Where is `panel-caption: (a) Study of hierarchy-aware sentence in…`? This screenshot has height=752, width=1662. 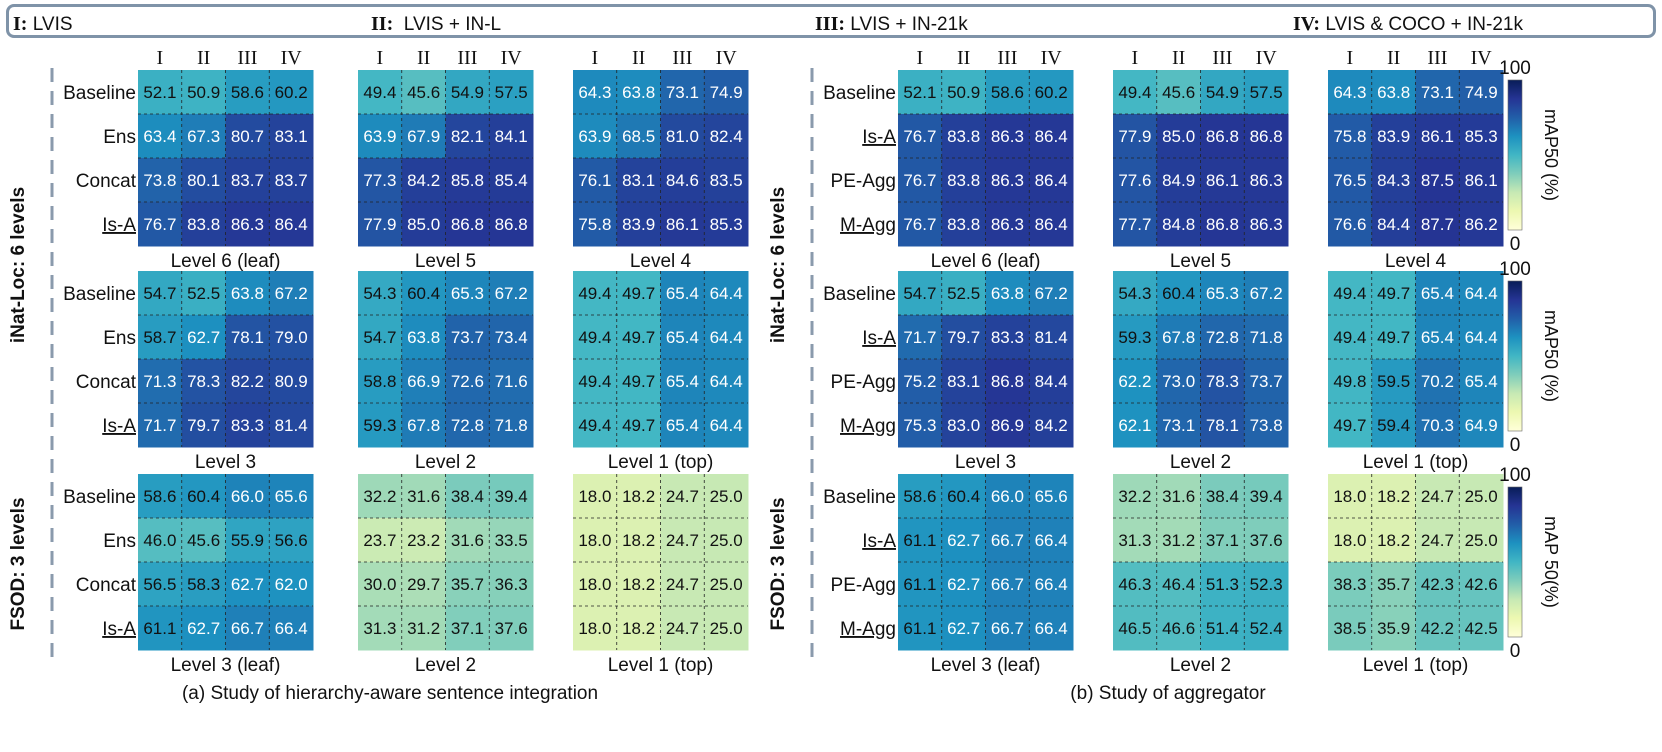
panel-caption: (a) Study of hierarchy-aware sentence in… is located at coordinates (390, 693).